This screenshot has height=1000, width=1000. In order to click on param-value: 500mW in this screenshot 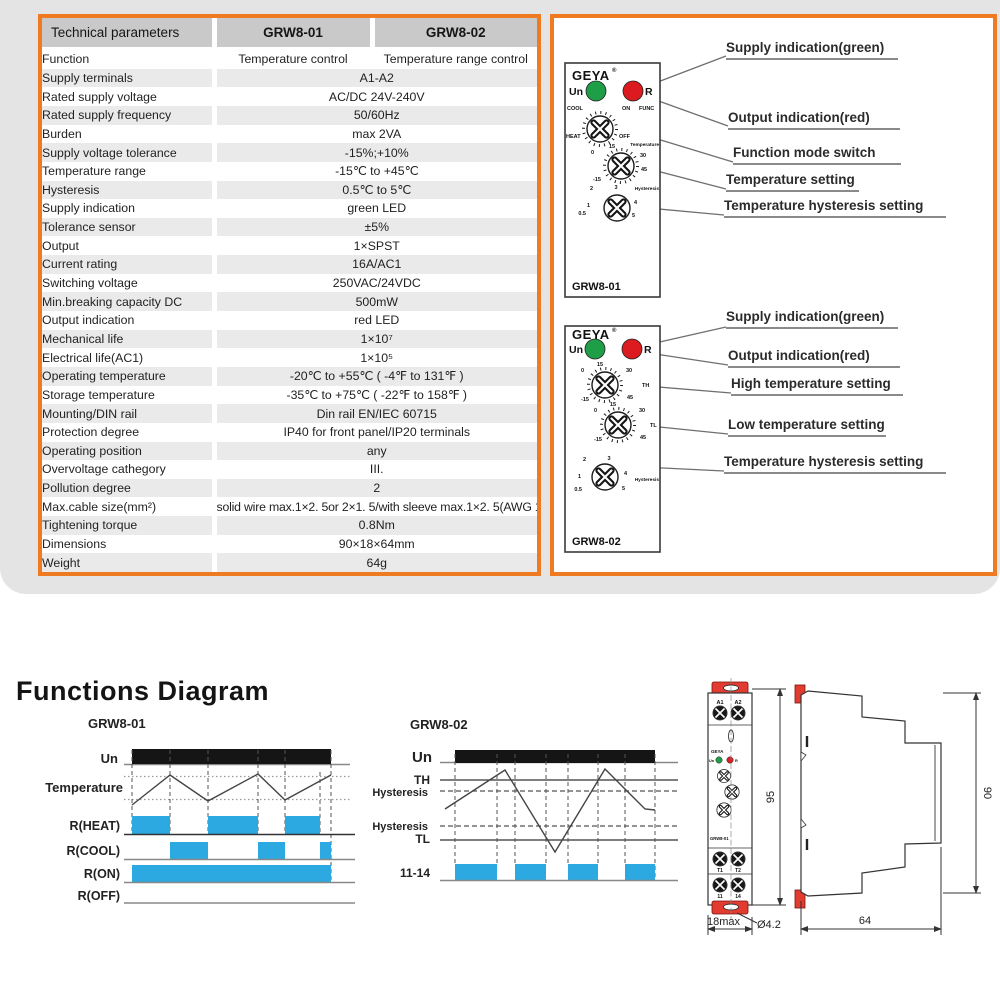, I will do `click(375, 302)`.